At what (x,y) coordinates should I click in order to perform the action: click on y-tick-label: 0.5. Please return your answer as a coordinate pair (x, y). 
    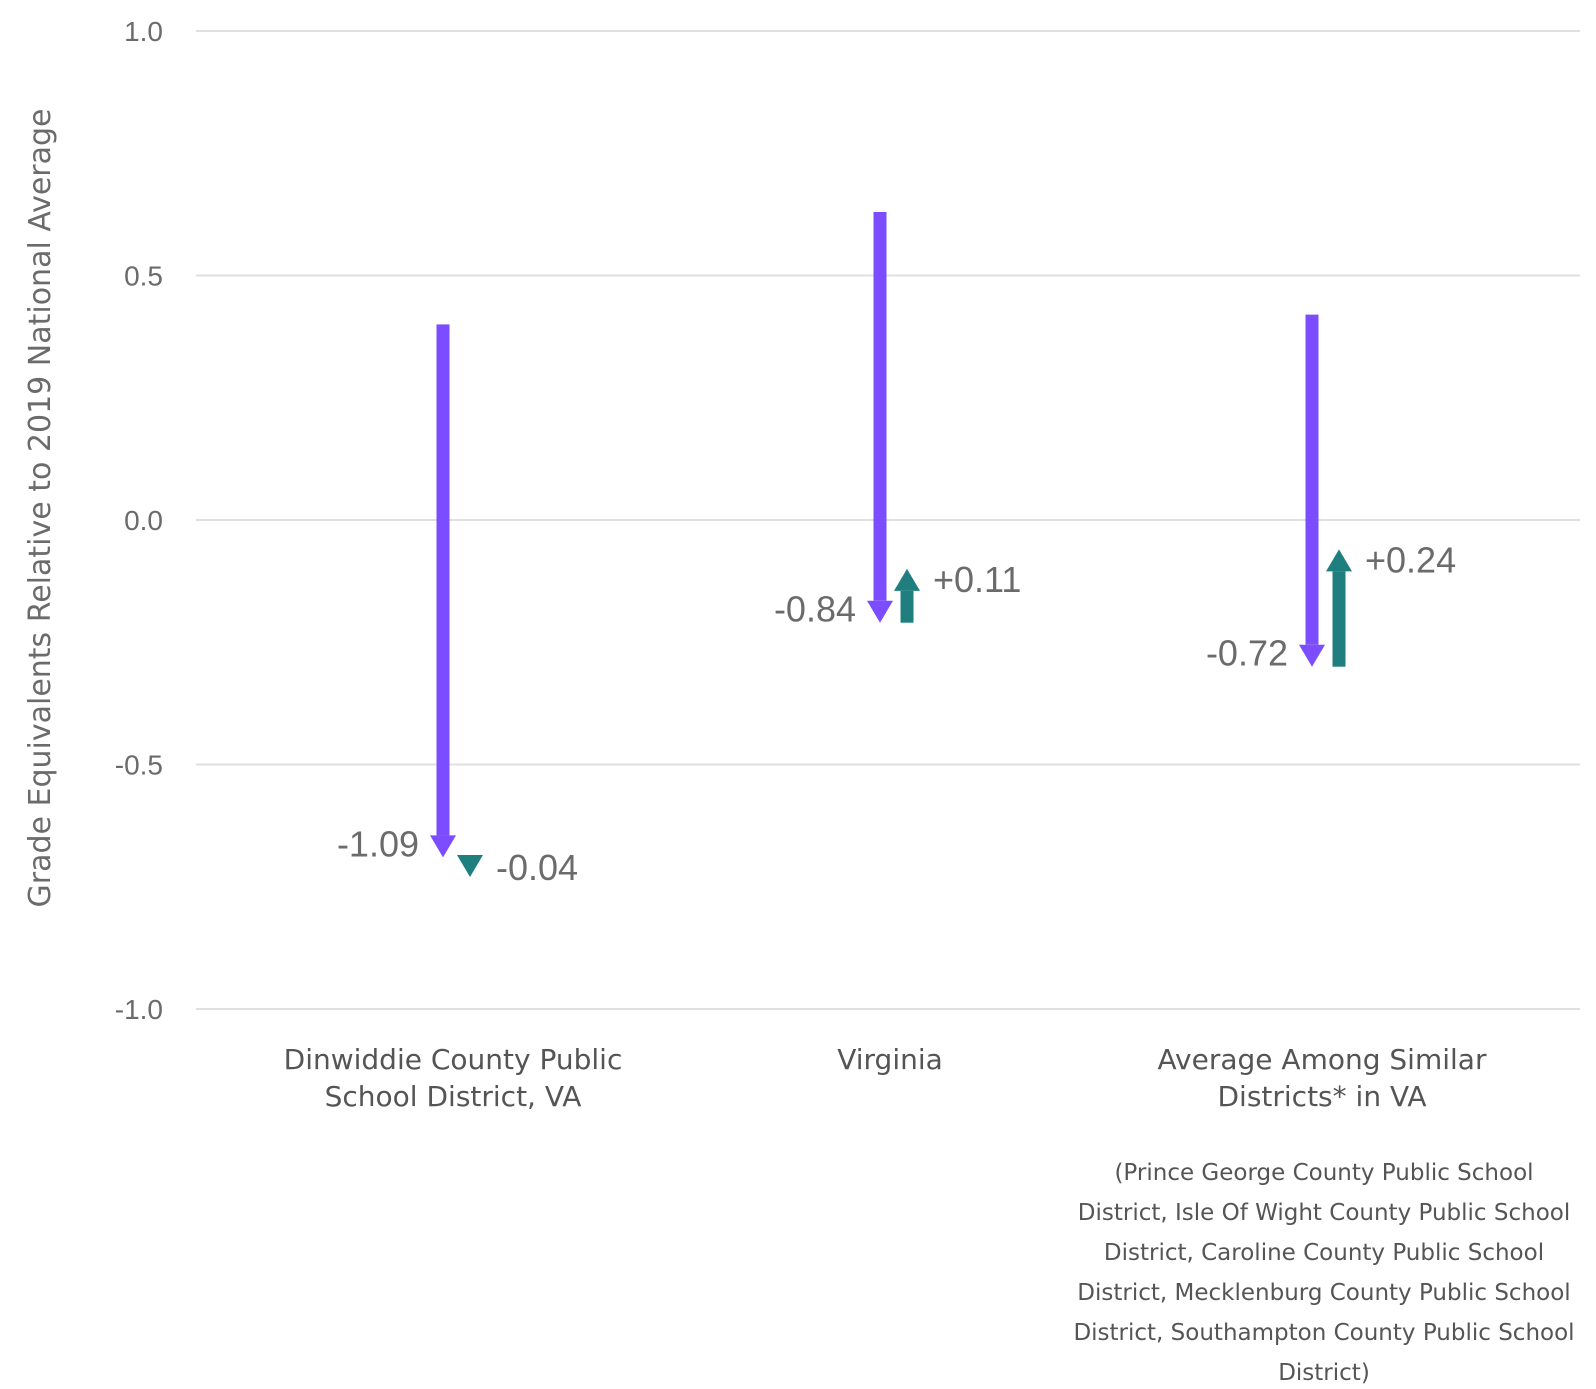
    Looking at the image, I should click on (143, 276).